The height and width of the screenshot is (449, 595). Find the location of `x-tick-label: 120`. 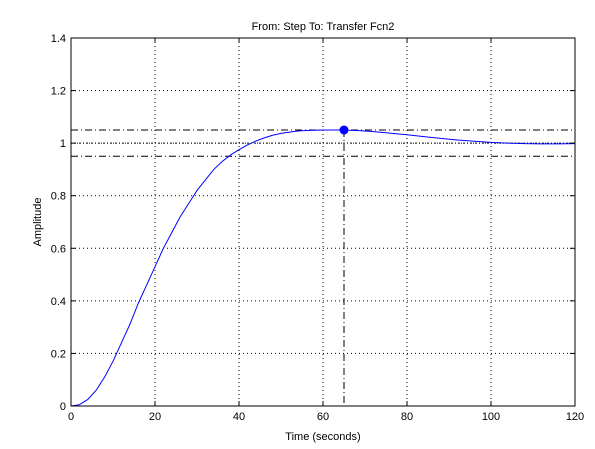

x-tick-label: 120 is located at coordinates (575, 417).